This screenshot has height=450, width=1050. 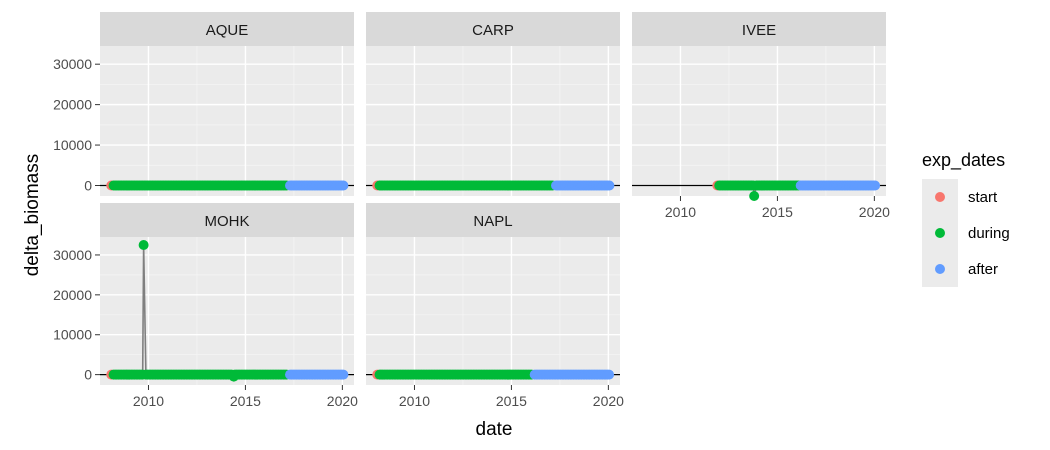 What do you see at coordinates (966, 218) in the screenshot?
I see `legend: exp_dates start during after` at bounding box center [966, 218].